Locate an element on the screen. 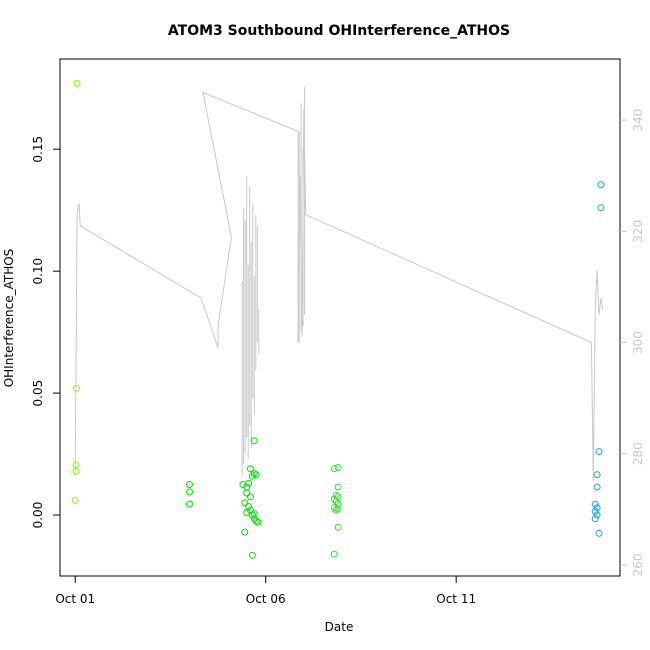 The image size is (650, 650). y2-tick-label: 320 is located at coordinates (638, 231).